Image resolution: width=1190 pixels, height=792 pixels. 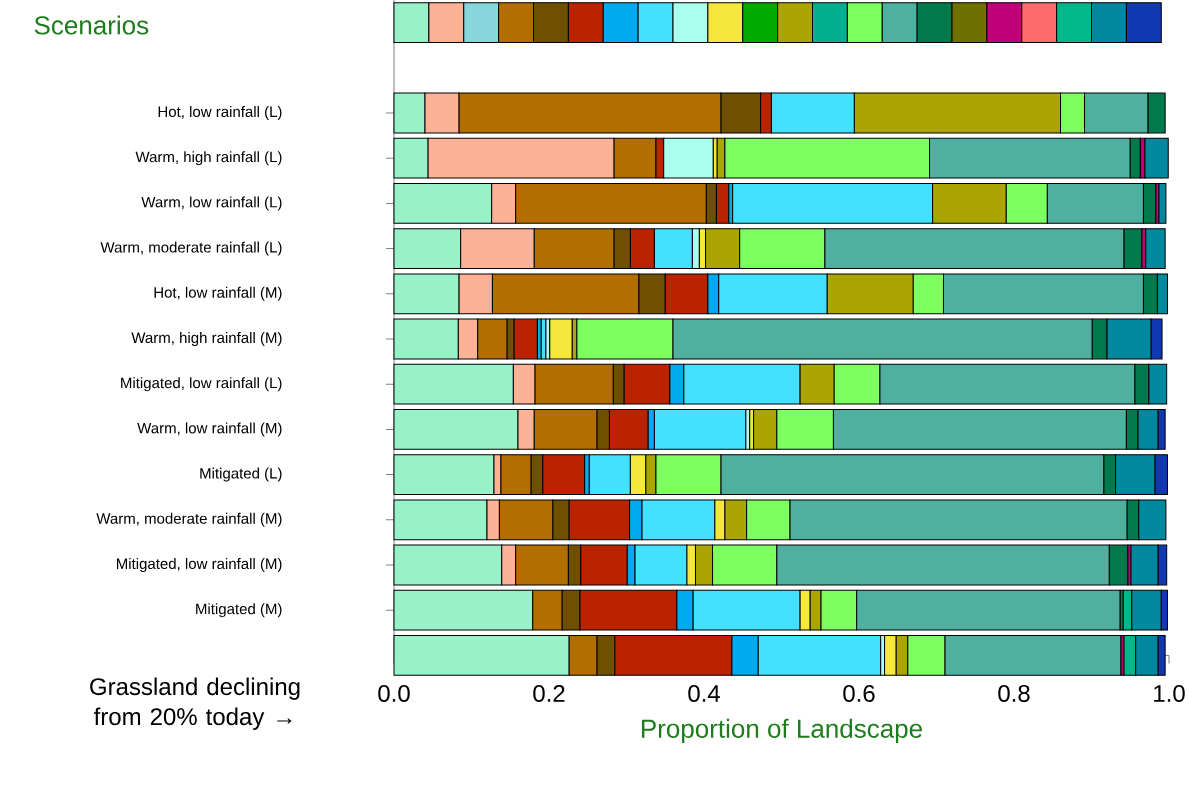 What do you see at coordinates (218, 293) in the screenshot?
I see `y-tick-label: Hot, low rainfall (M)` at bounding box center [218, 293].